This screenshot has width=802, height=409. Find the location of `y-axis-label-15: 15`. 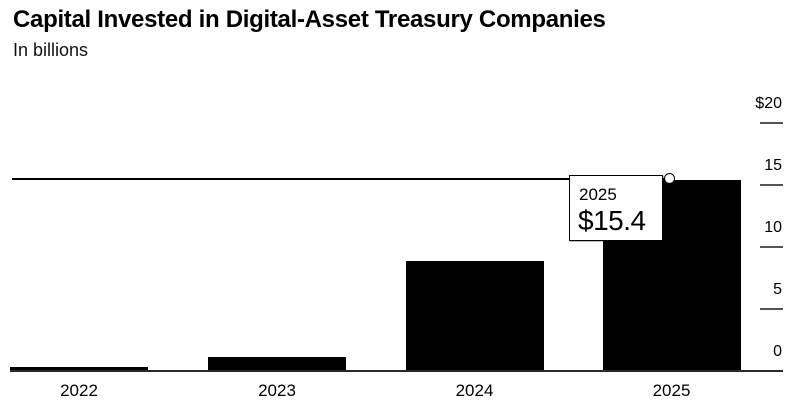

y-axis-label-15: 15 is located at coordinates (773, 165).